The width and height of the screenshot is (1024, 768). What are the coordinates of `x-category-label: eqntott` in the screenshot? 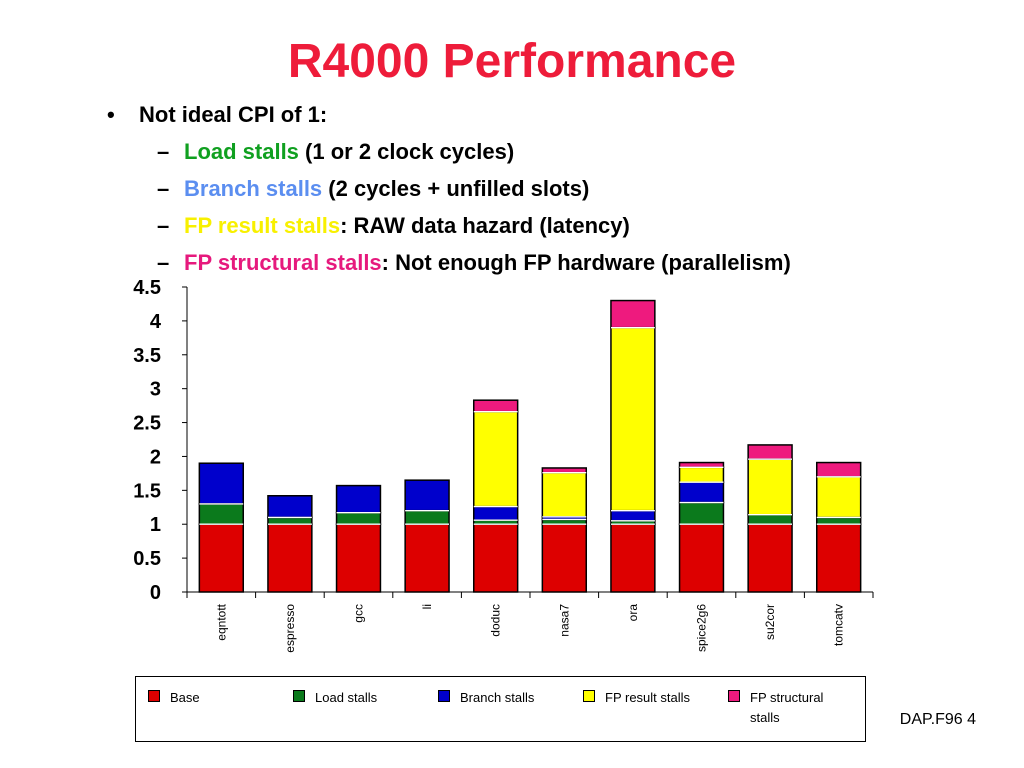 It's located at (221, 621).